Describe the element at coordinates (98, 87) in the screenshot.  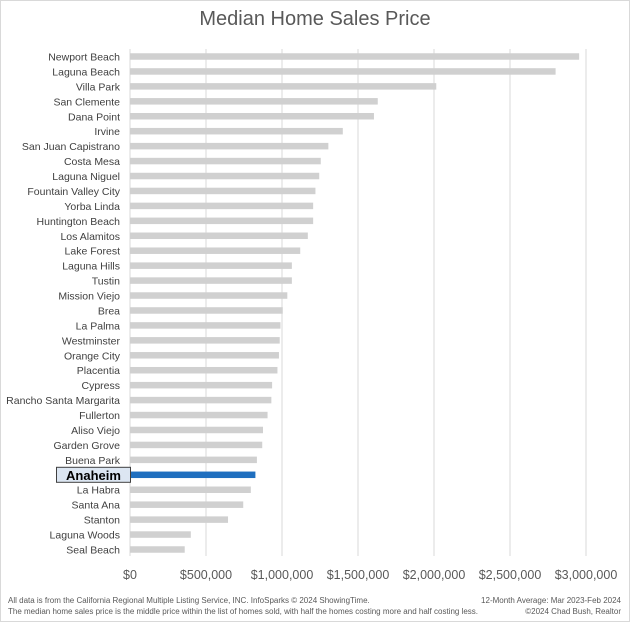
I see `category-label: Villa Park` at that location.